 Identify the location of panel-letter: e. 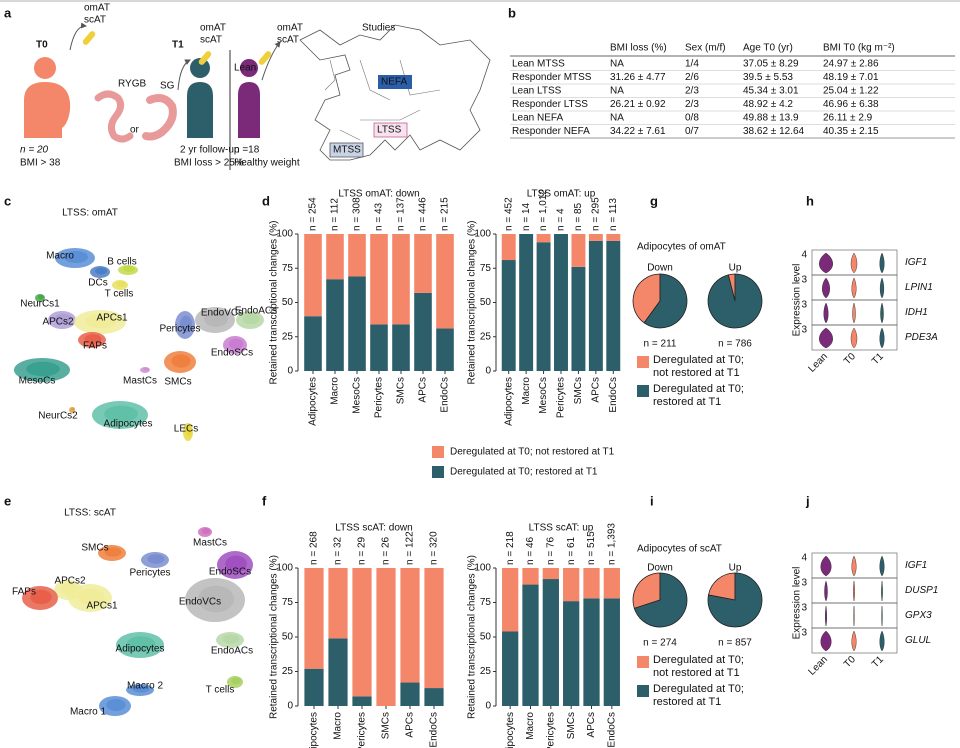
(7, 500).